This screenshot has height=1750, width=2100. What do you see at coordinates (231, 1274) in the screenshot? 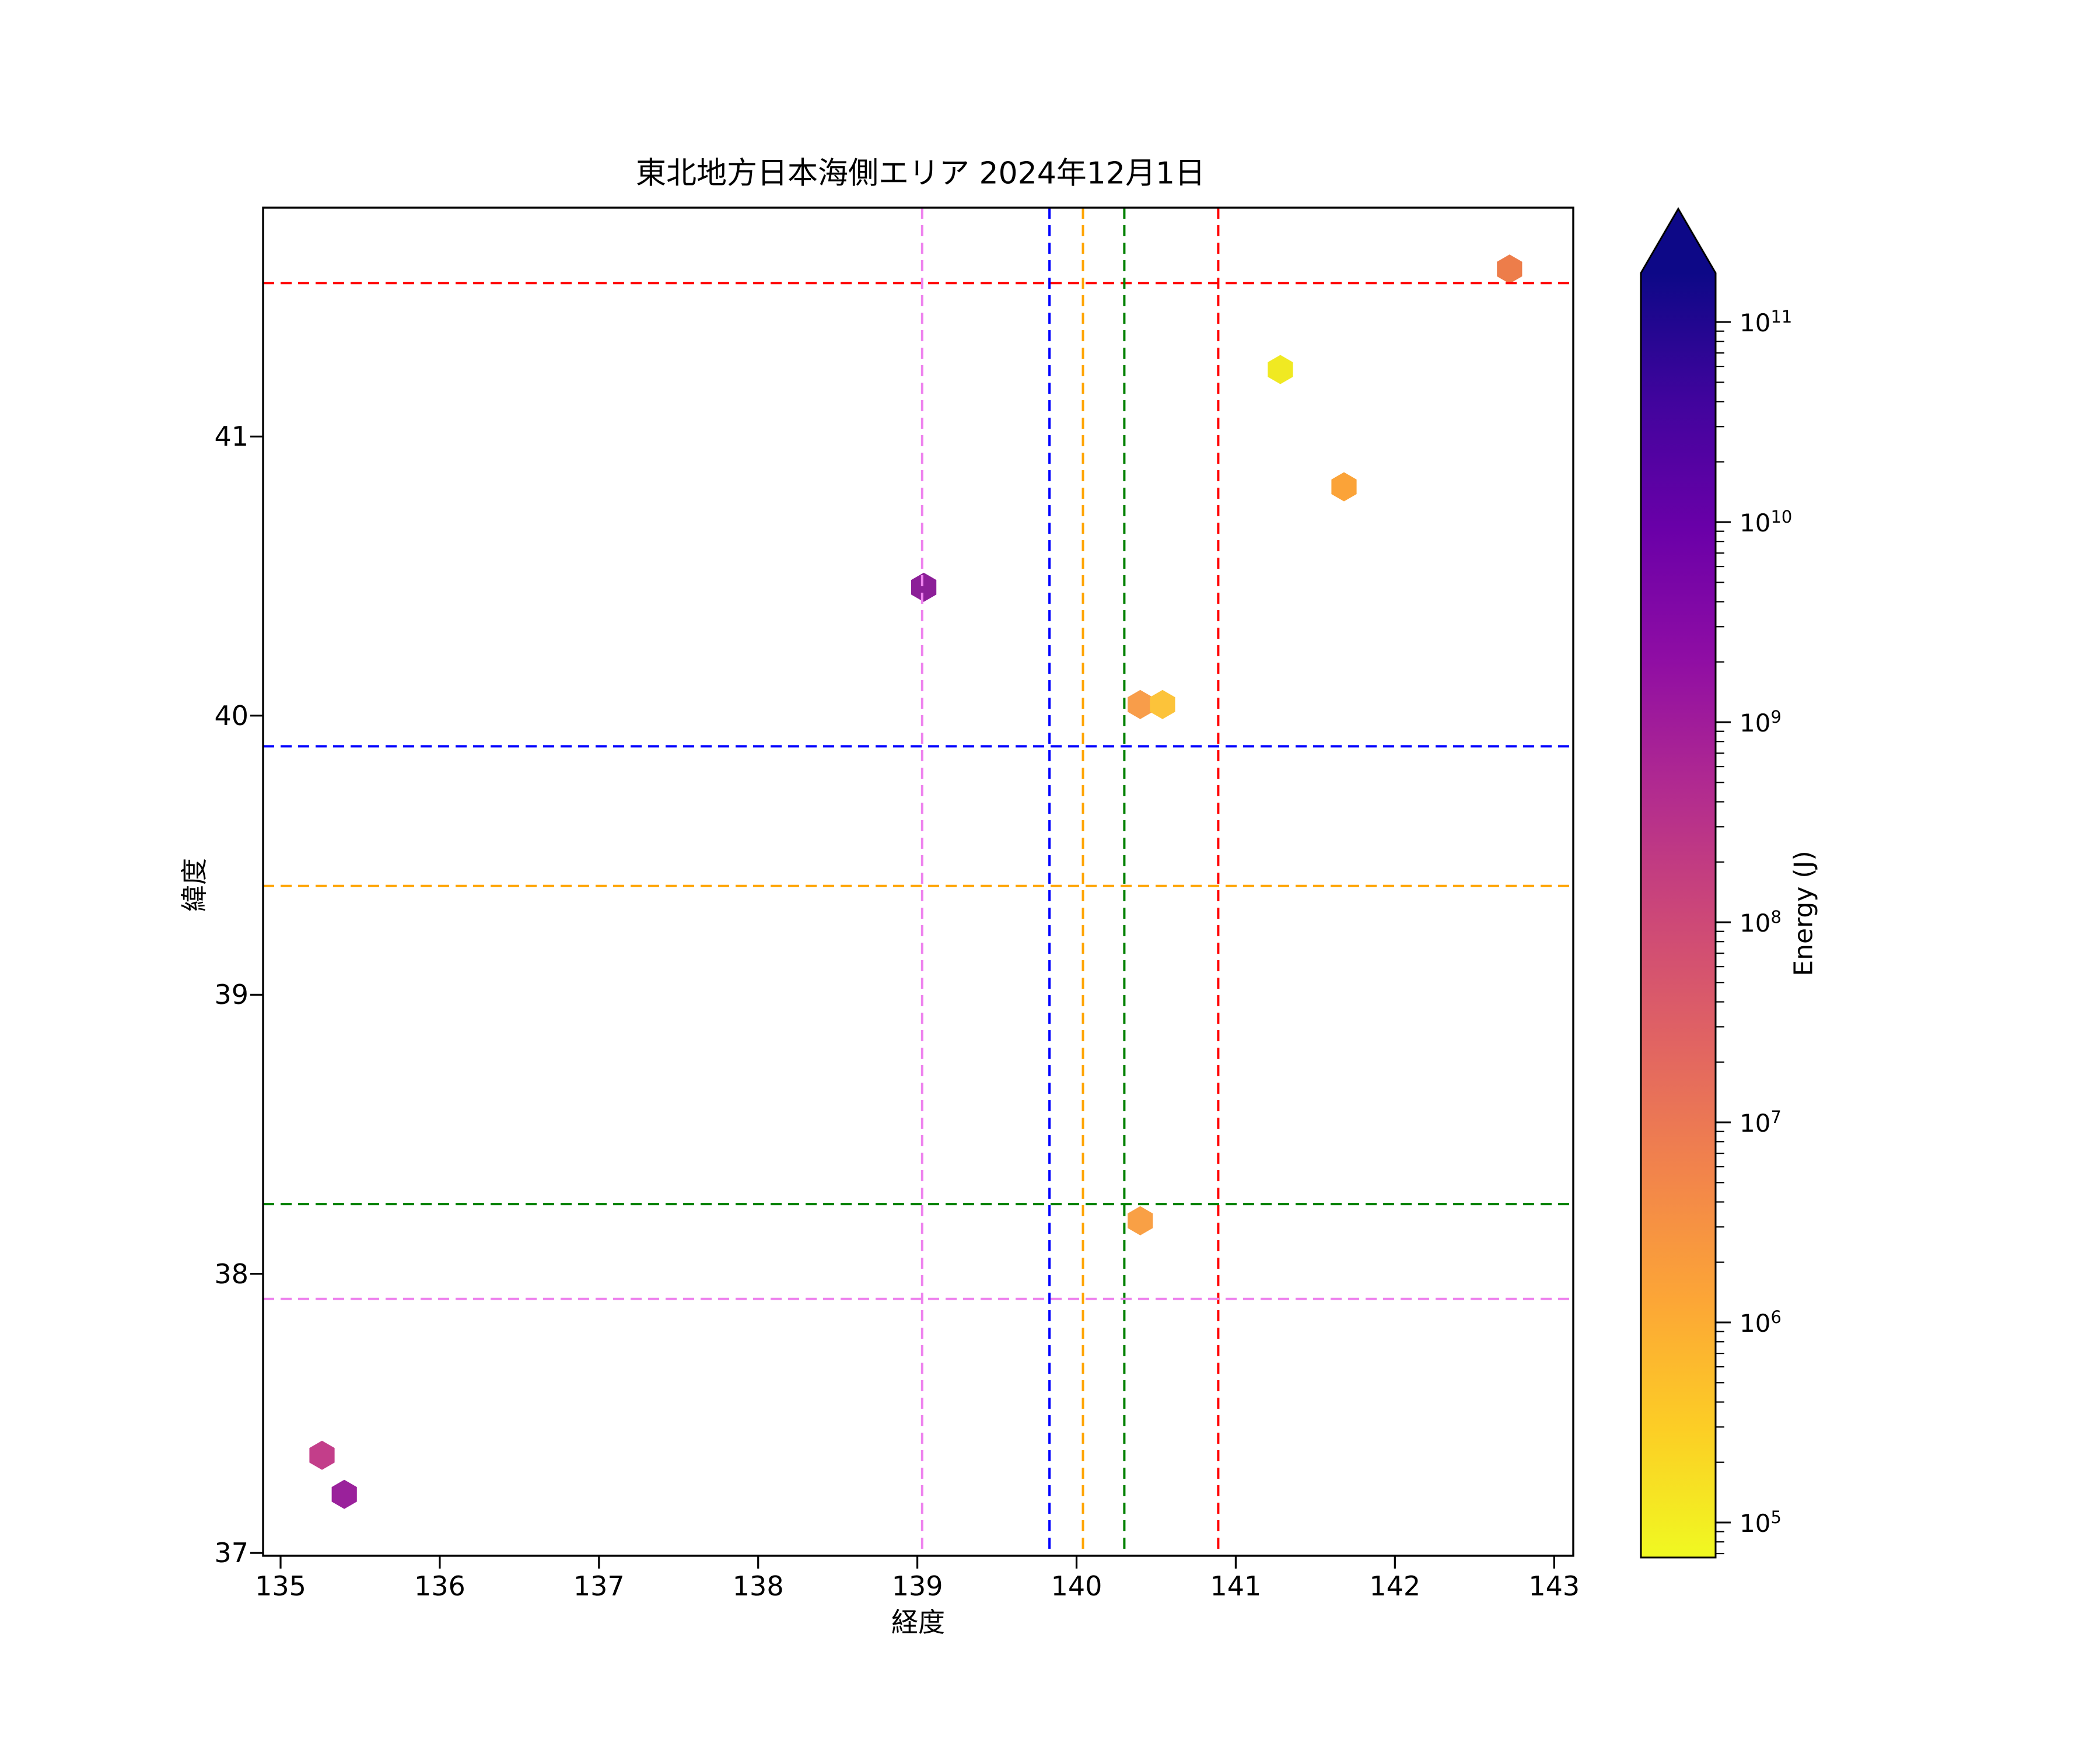
I see `y-tick-label: 38` at bounding box center [231, 1274].